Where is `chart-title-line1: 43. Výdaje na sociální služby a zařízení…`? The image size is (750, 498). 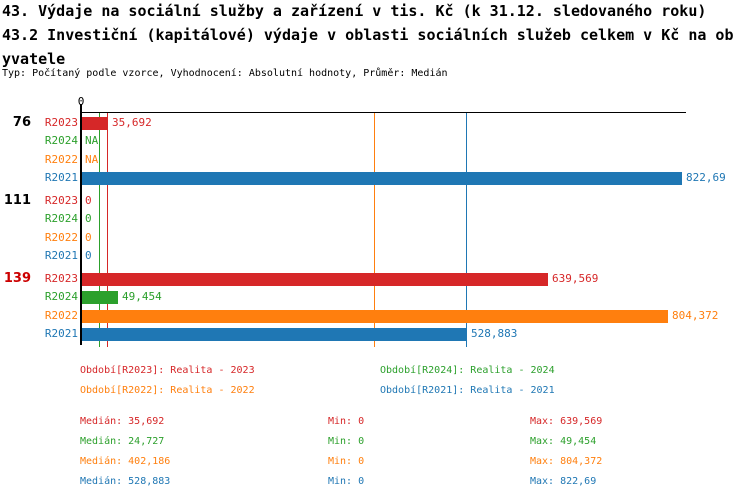 chart-title-line1: 43. Výdaje na sociální služby a zařízení… is located at coordinates (354, 11).